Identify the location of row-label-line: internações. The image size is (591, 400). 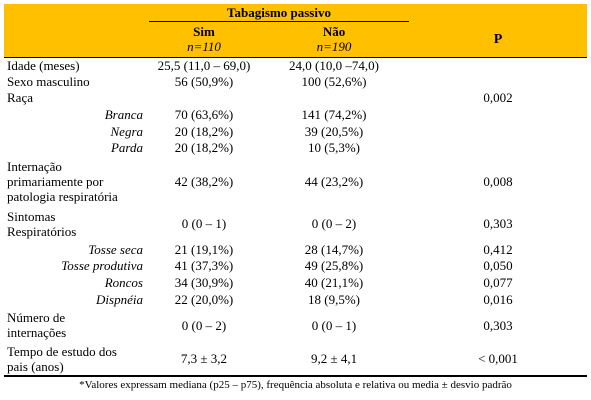
(37, 333).